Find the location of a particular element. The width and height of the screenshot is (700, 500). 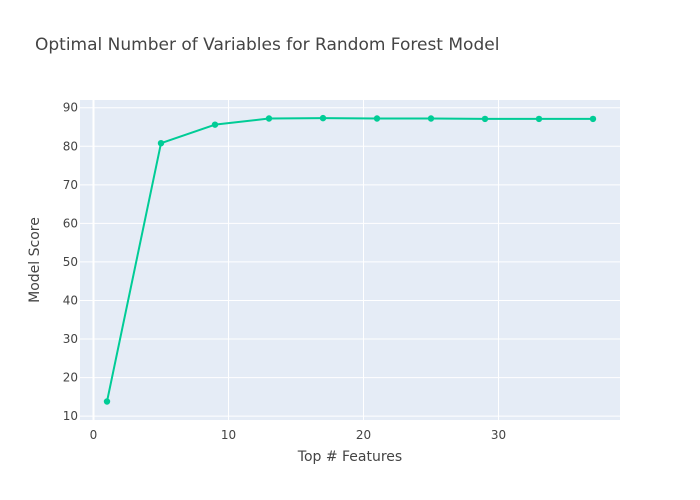

y-tick-label: 40 is located at coordinates (70, 300).